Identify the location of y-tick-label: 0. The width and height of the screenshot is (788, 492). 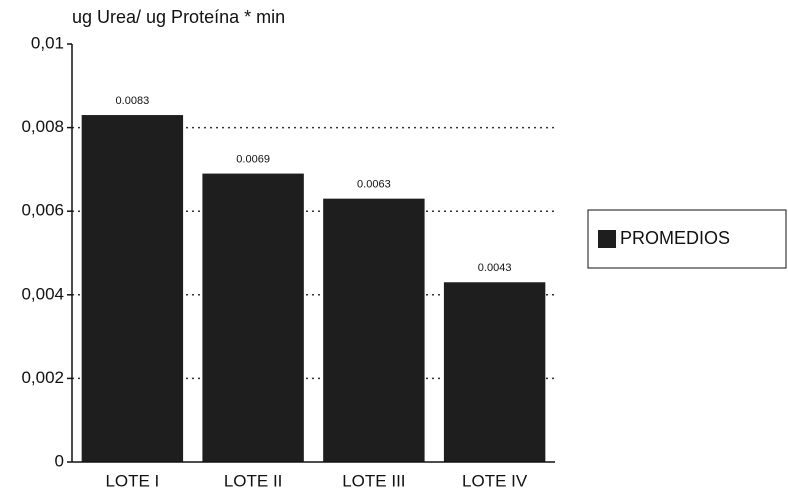
(59, 460).